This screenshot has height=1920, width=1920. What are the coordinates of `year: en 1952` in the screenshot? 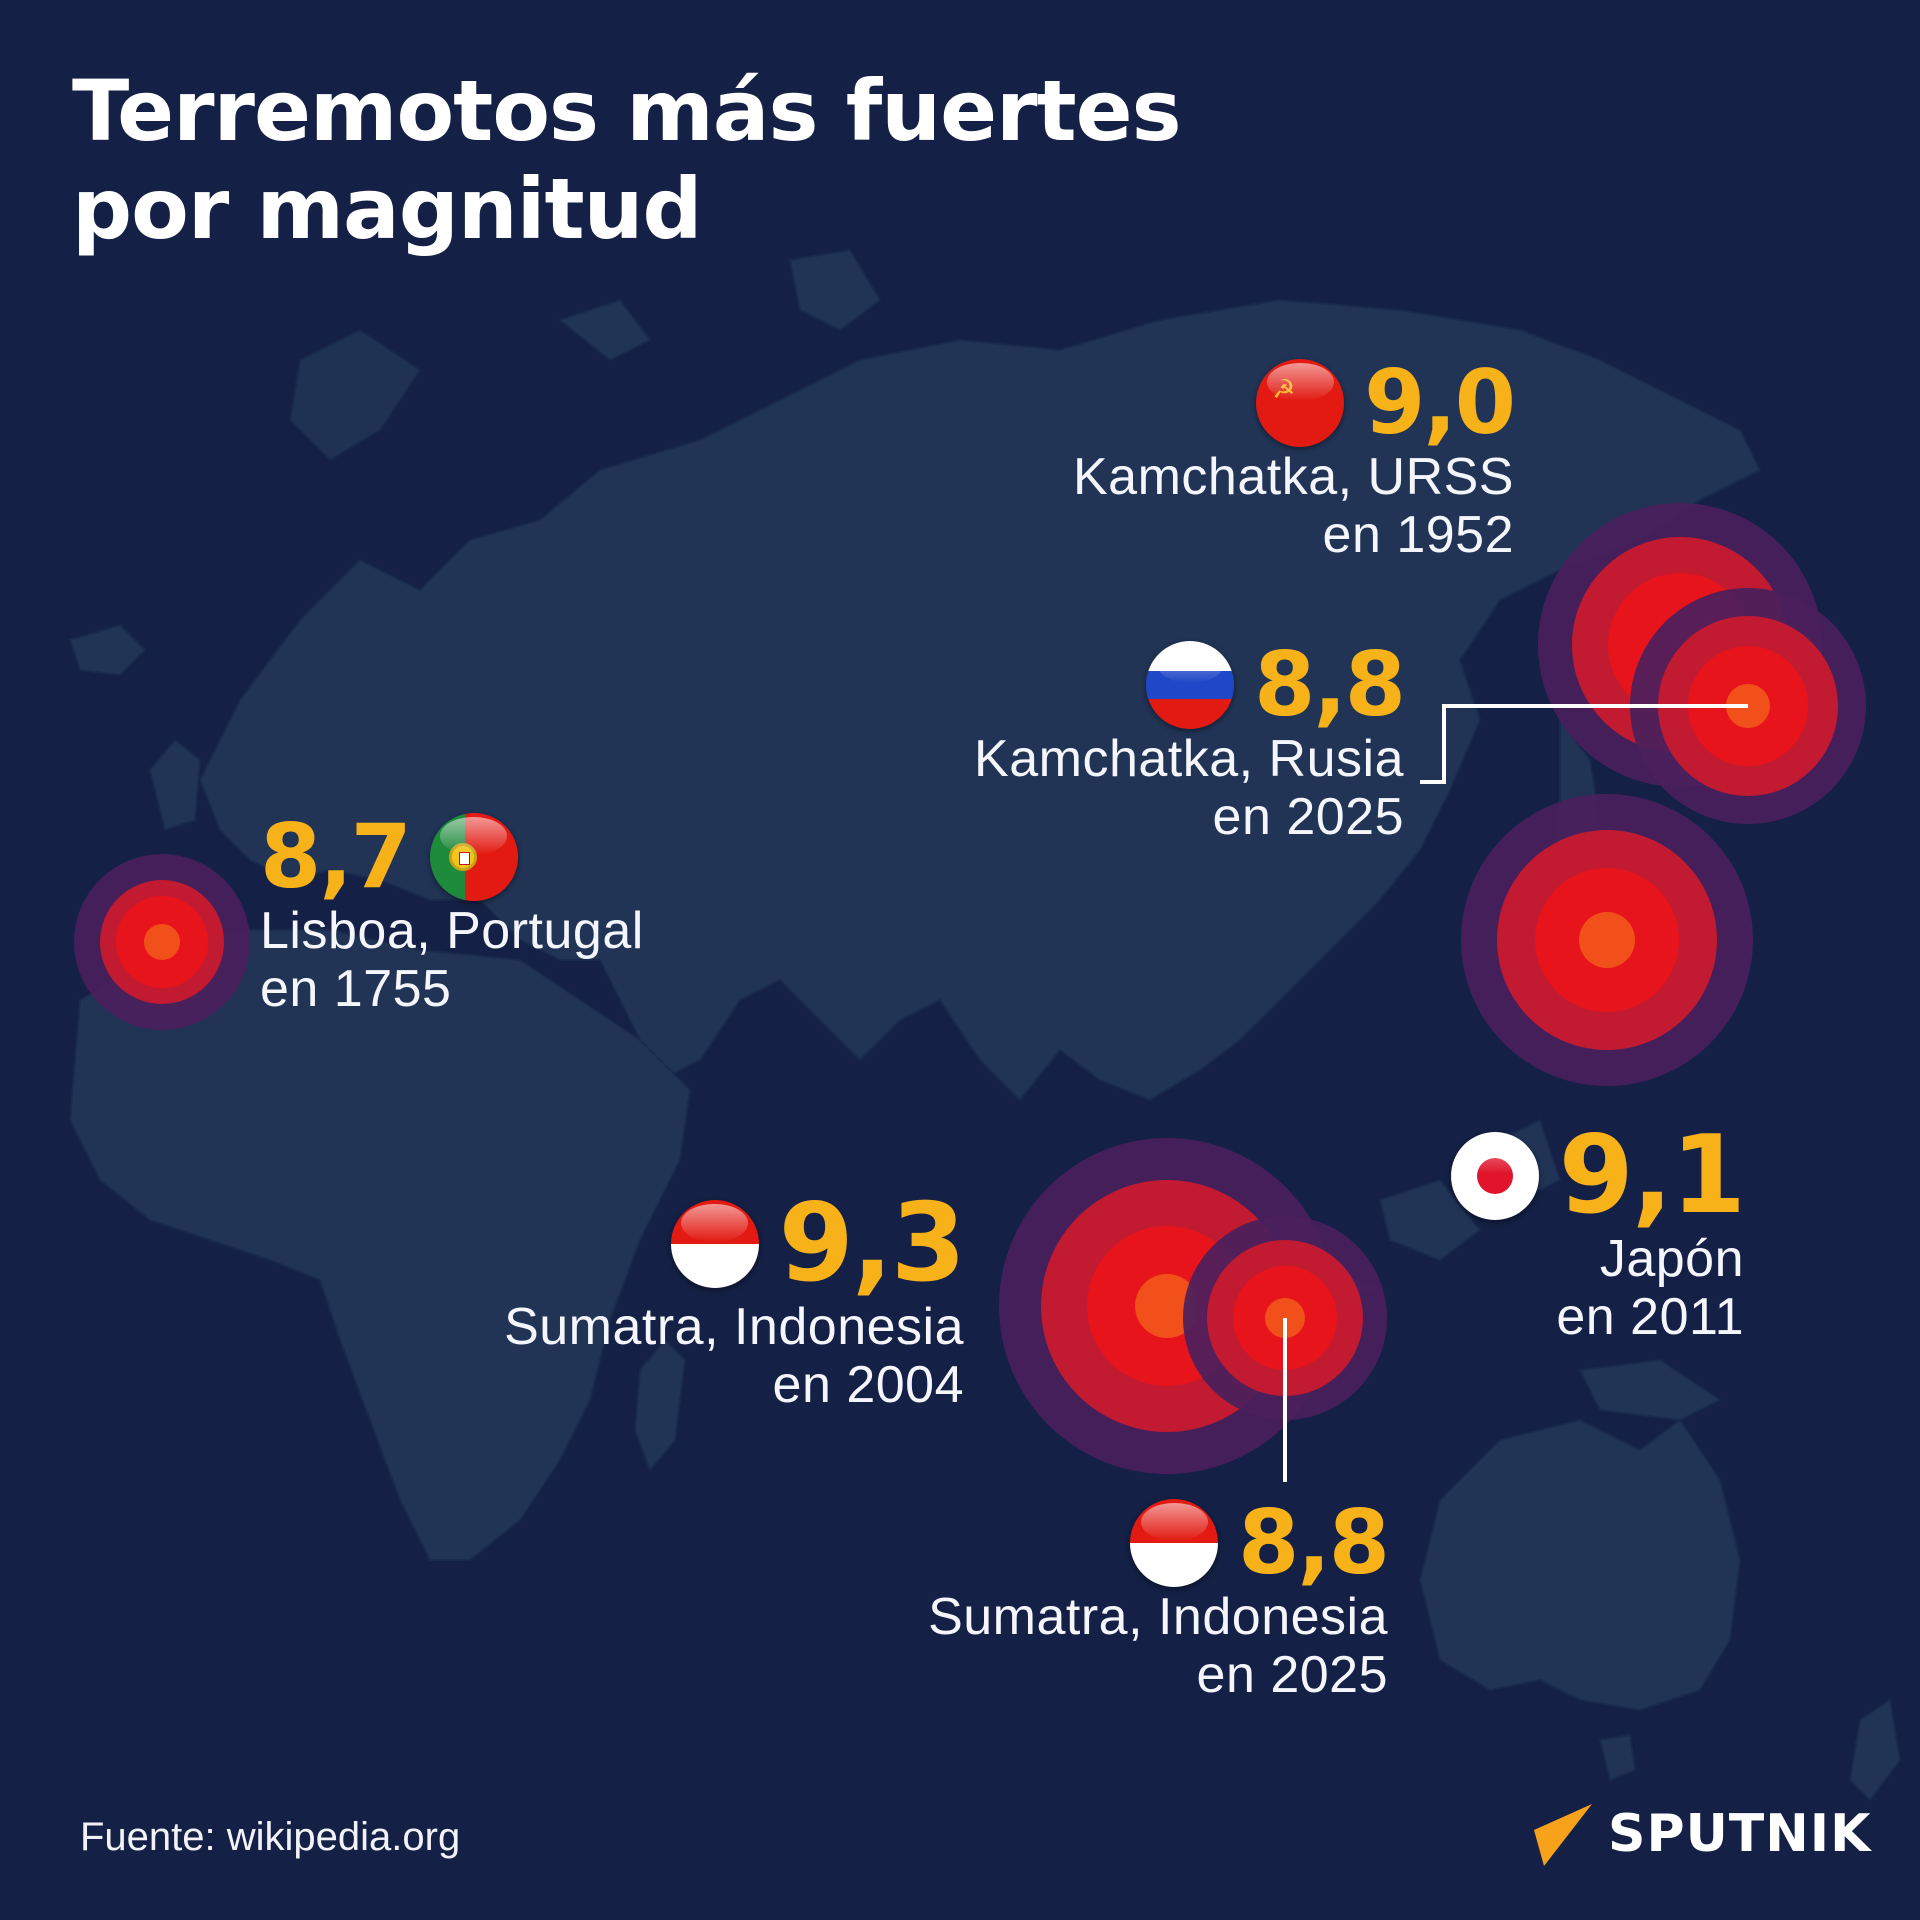 It's located at (1418, 535).